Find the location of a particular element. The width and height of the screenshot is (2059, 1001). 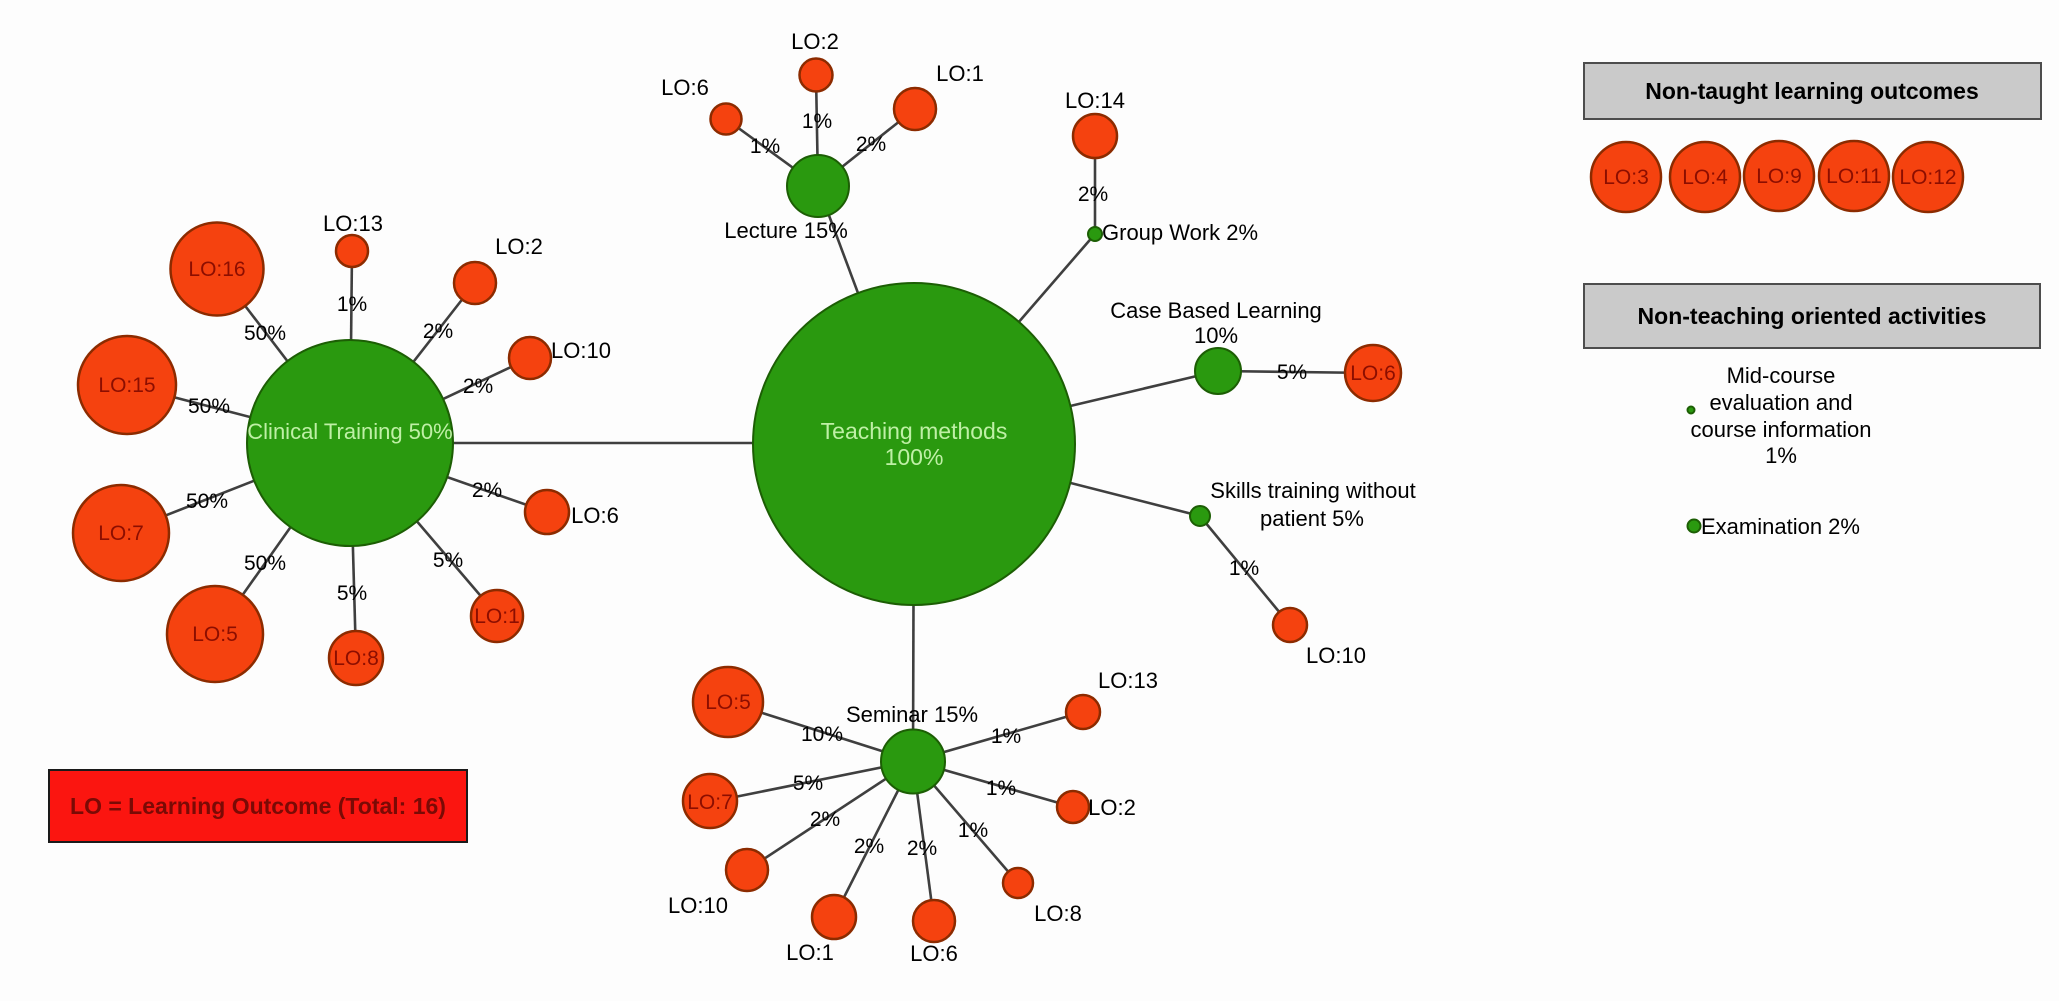

svg-text:Non-teaching oriented activiti: Non-teaching oriented activities is located at coordinates (1812, 316).